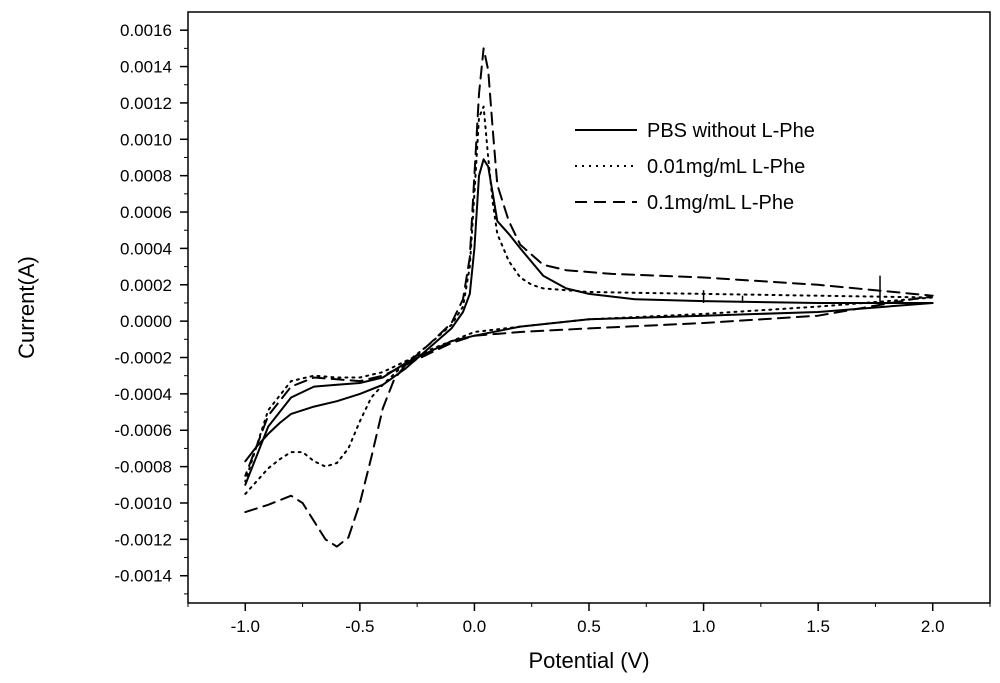  What do you see at coordinates (475, 626) in the screenshot?
I see `x-tick-label: 0.0` at bounding box center [475, 626].